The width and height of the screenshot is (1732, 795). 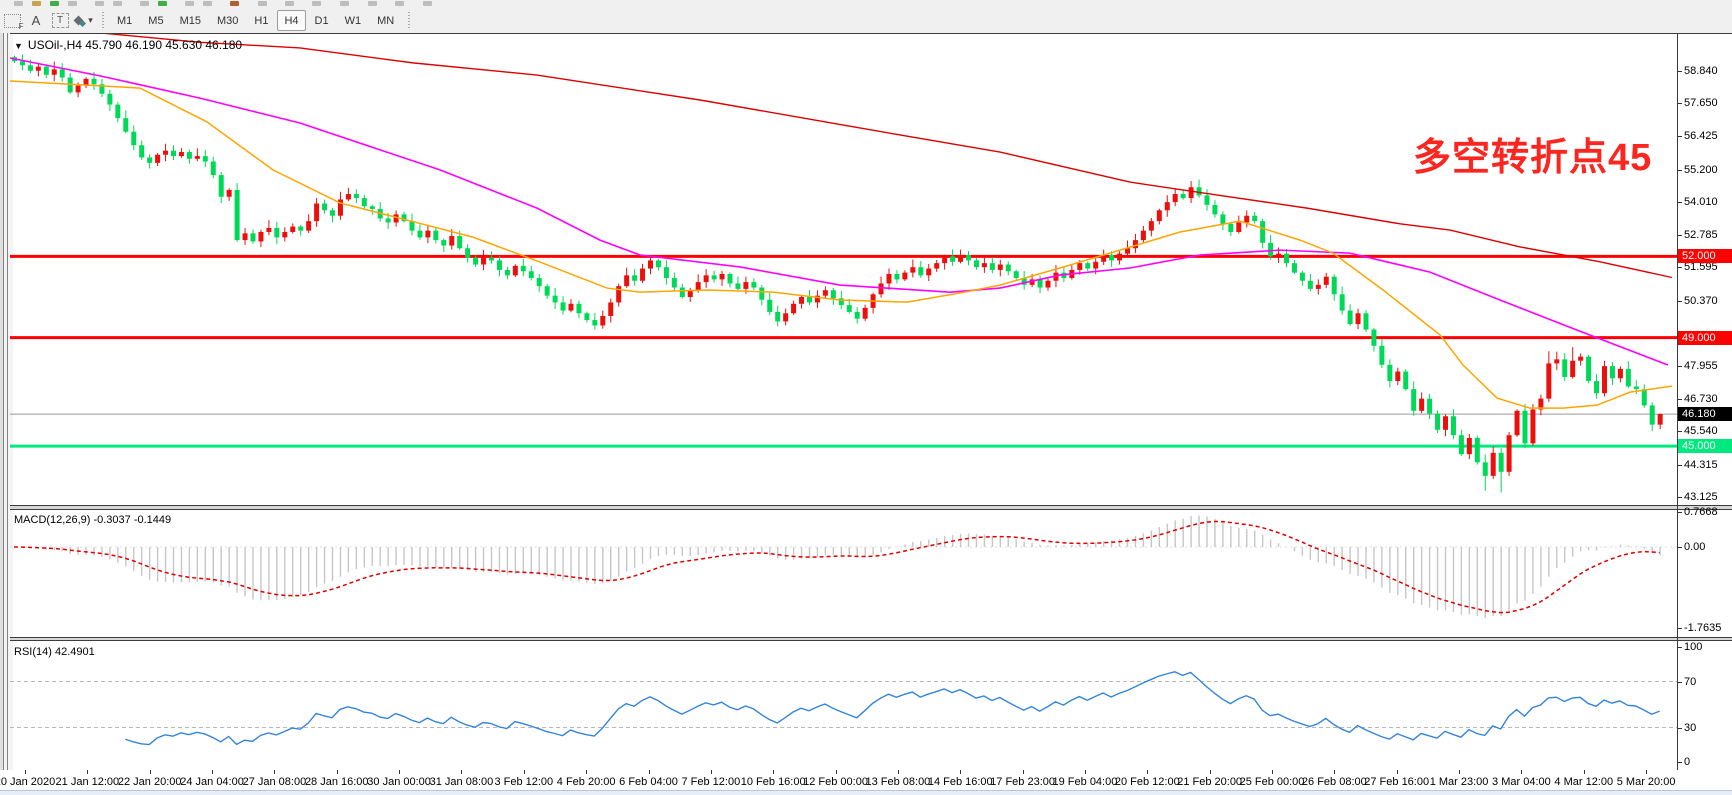 I want to click on timeframe-button-mn: MN, so click(x=386, y=20).